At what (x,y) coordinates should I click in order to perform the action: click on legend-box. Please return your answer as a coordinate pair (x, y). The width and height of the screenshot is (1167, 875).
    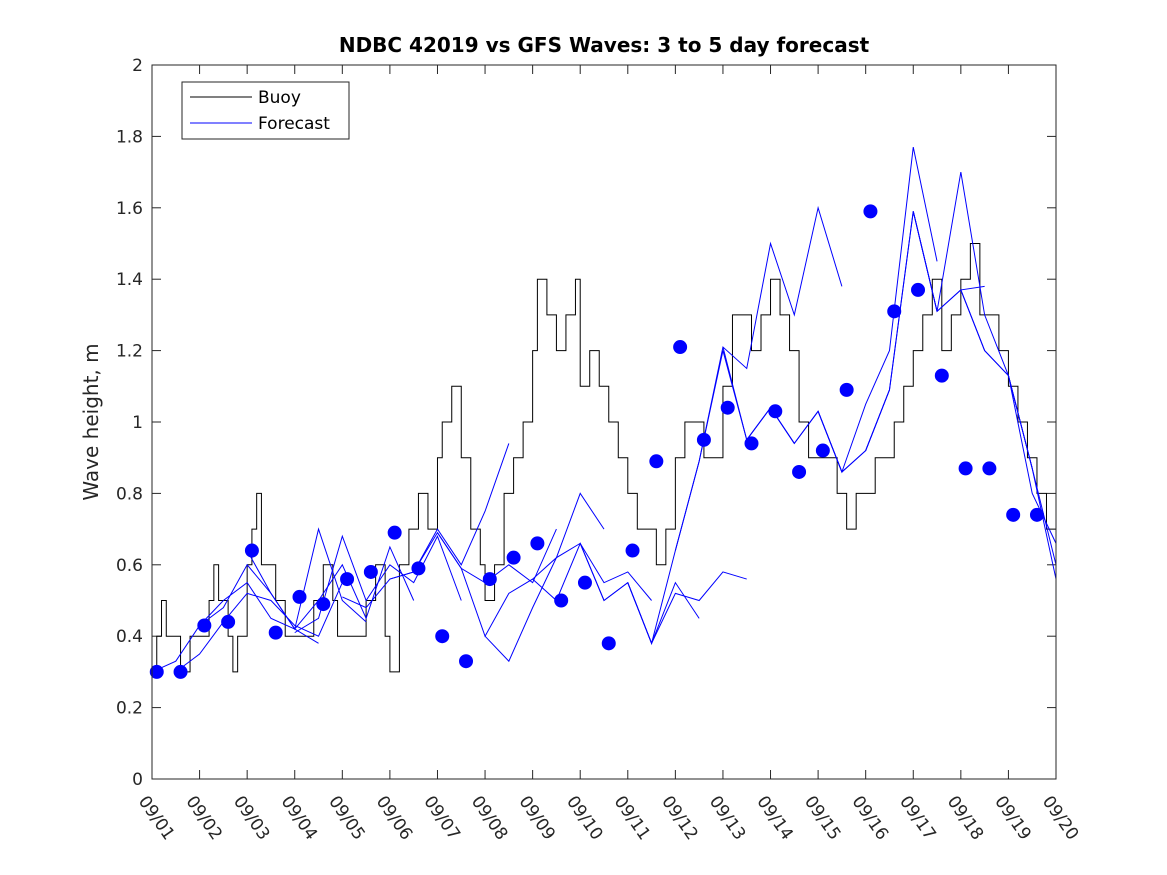
    Looking at the image, I should click on (265, 110).